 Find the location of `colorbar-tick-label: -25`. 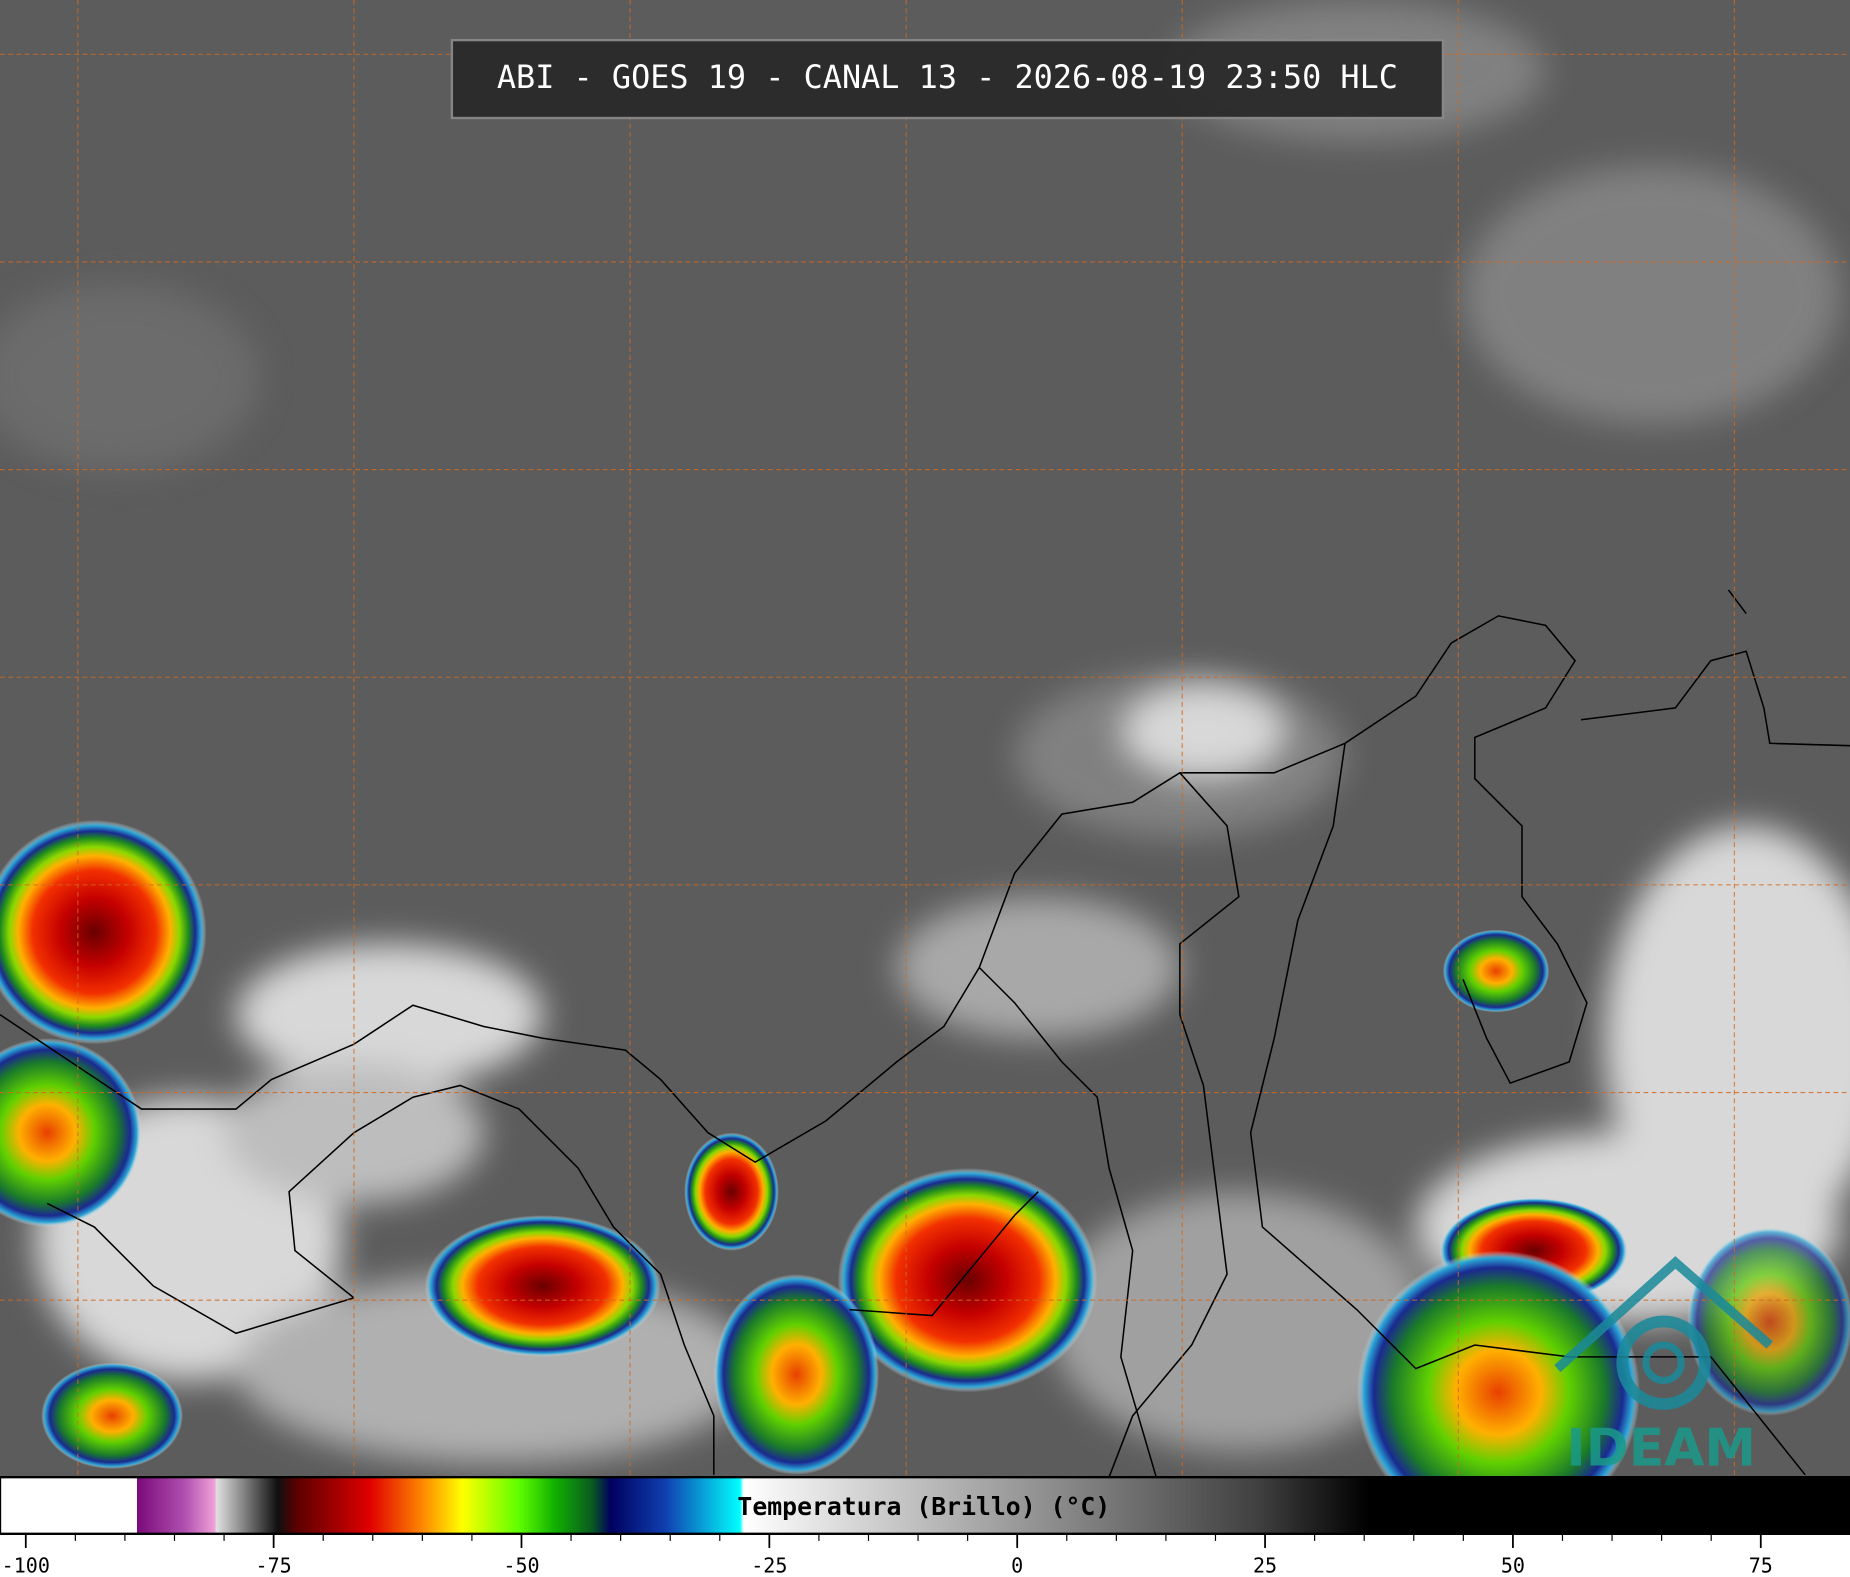

colorbar-tick-label: -25 is located at coordinates (769, 1565).